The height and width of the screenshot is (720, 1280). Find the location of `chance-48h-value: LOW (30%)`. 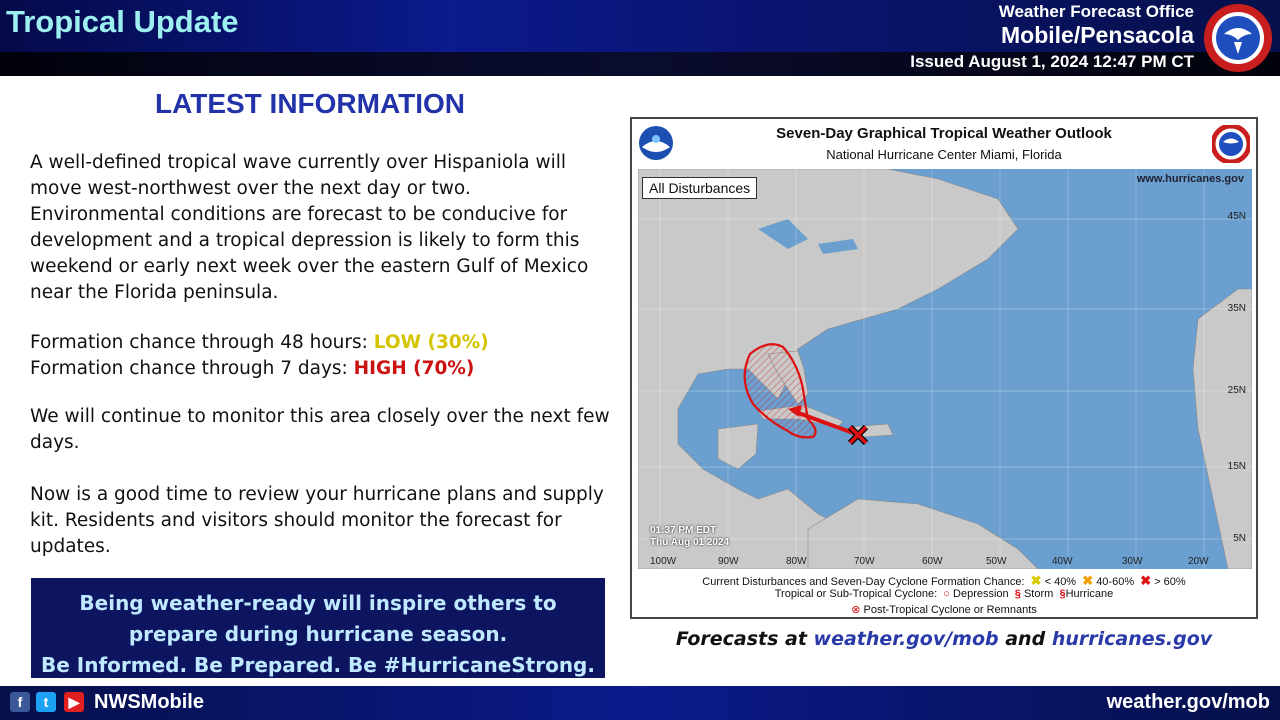

chance-48h-value: LOW (30%) is located at coordinates (431, 342).